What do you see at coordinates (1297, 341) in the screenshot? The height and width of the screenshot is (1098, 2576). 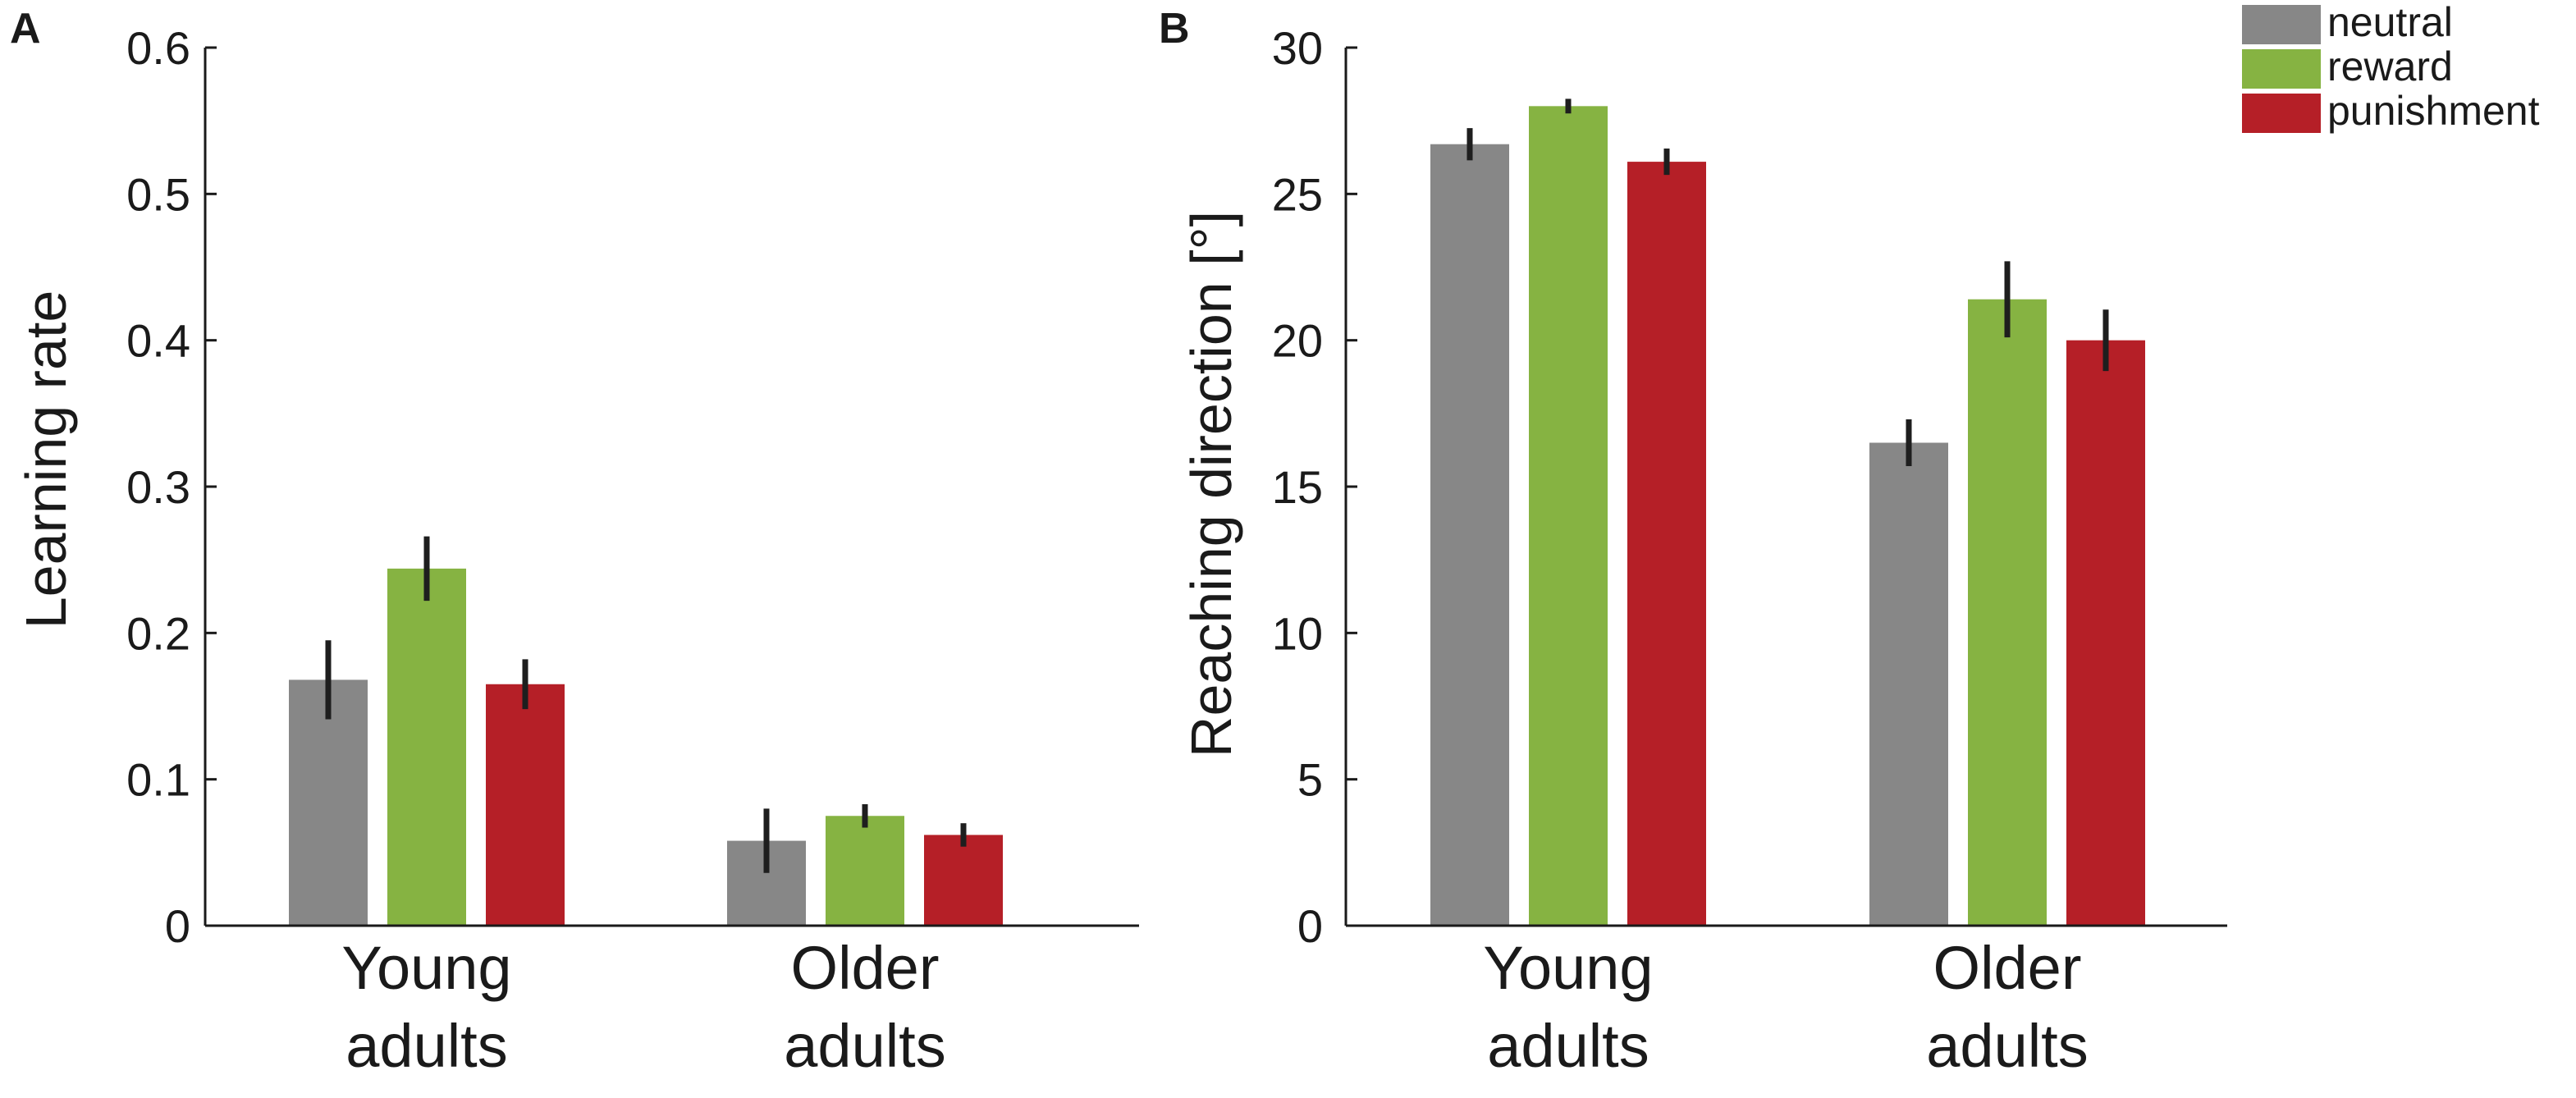 I see `y-tick-label: 20` at bounding box center [1297, 341].